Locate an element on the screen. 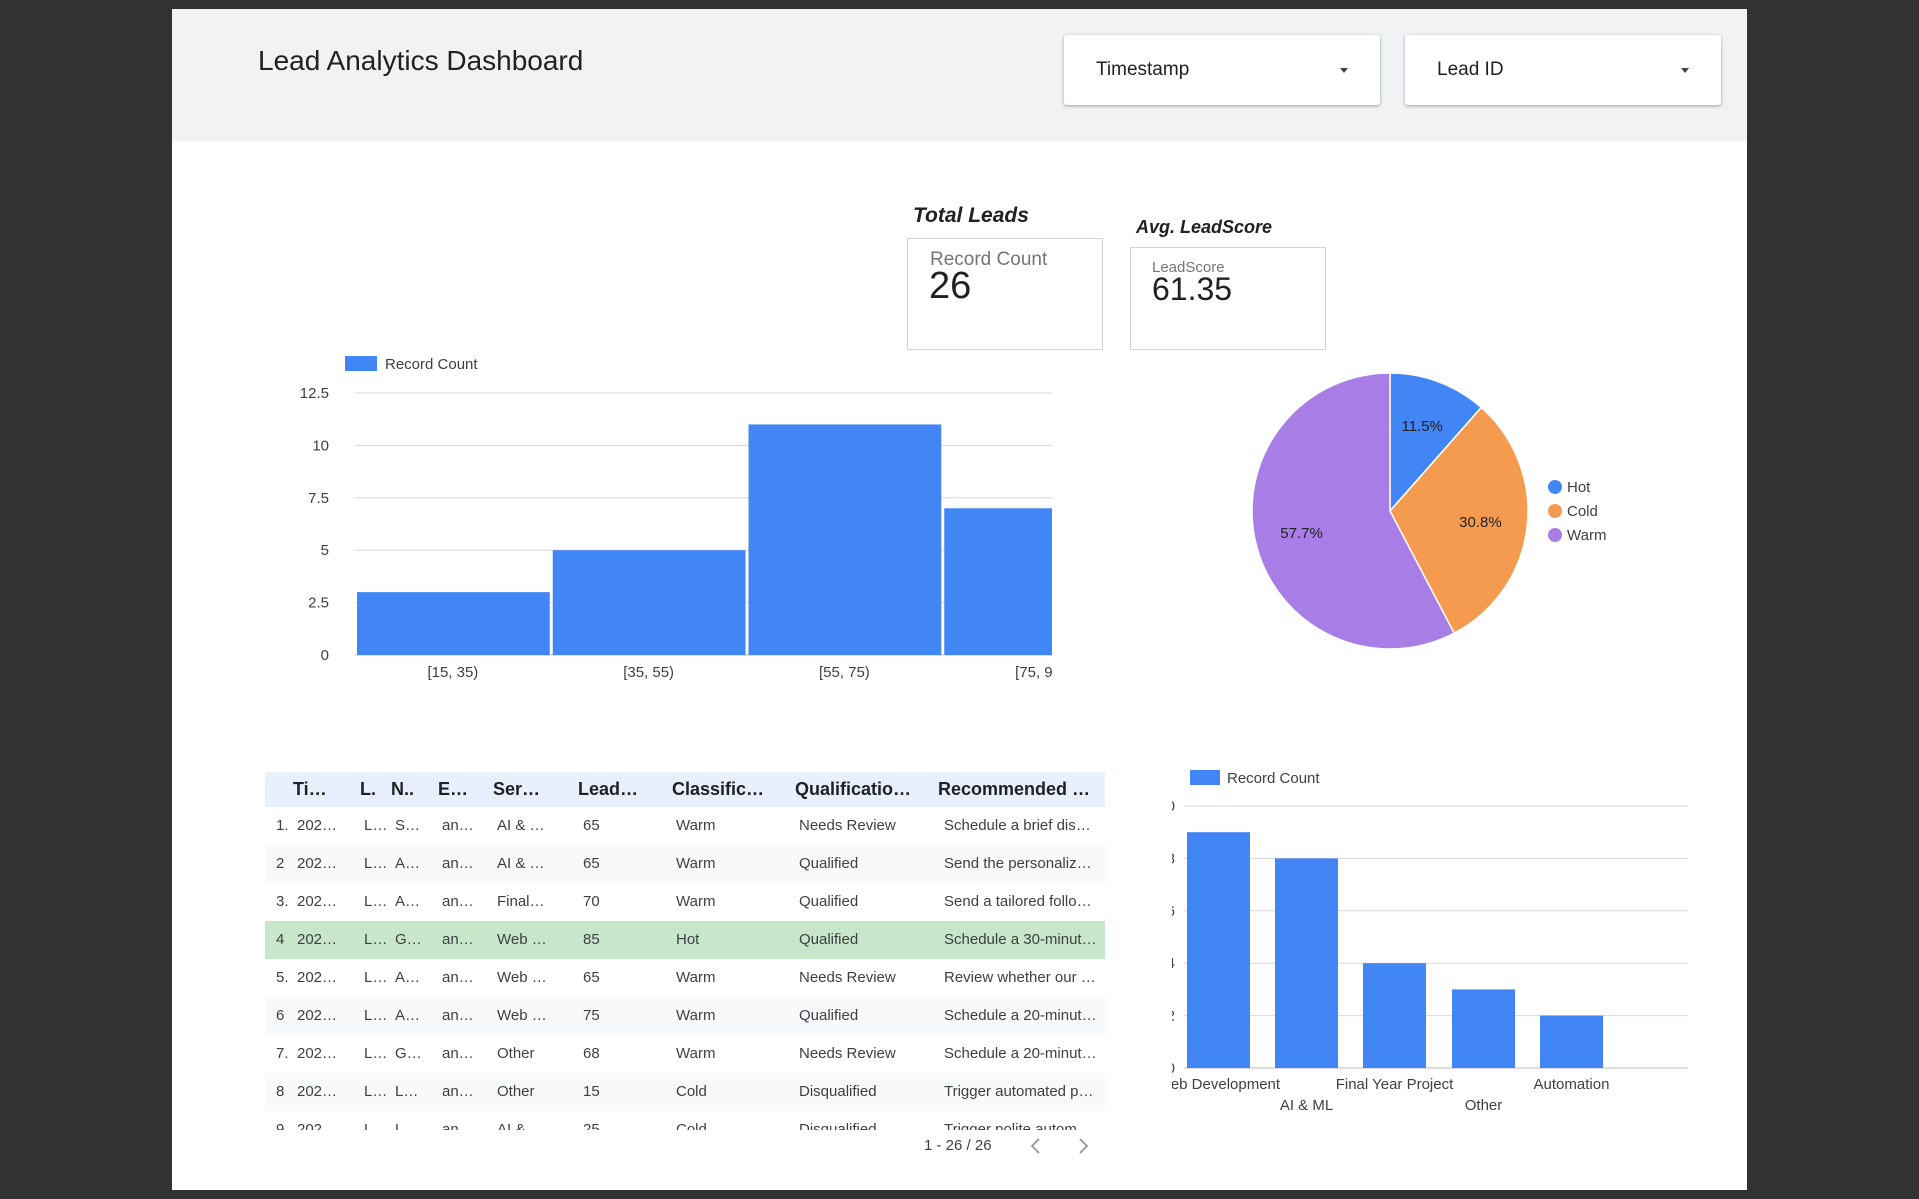 This screenshot has height=1199, width=1919. x-tick-label: Web Development is located at coordinates (1226, 1084).